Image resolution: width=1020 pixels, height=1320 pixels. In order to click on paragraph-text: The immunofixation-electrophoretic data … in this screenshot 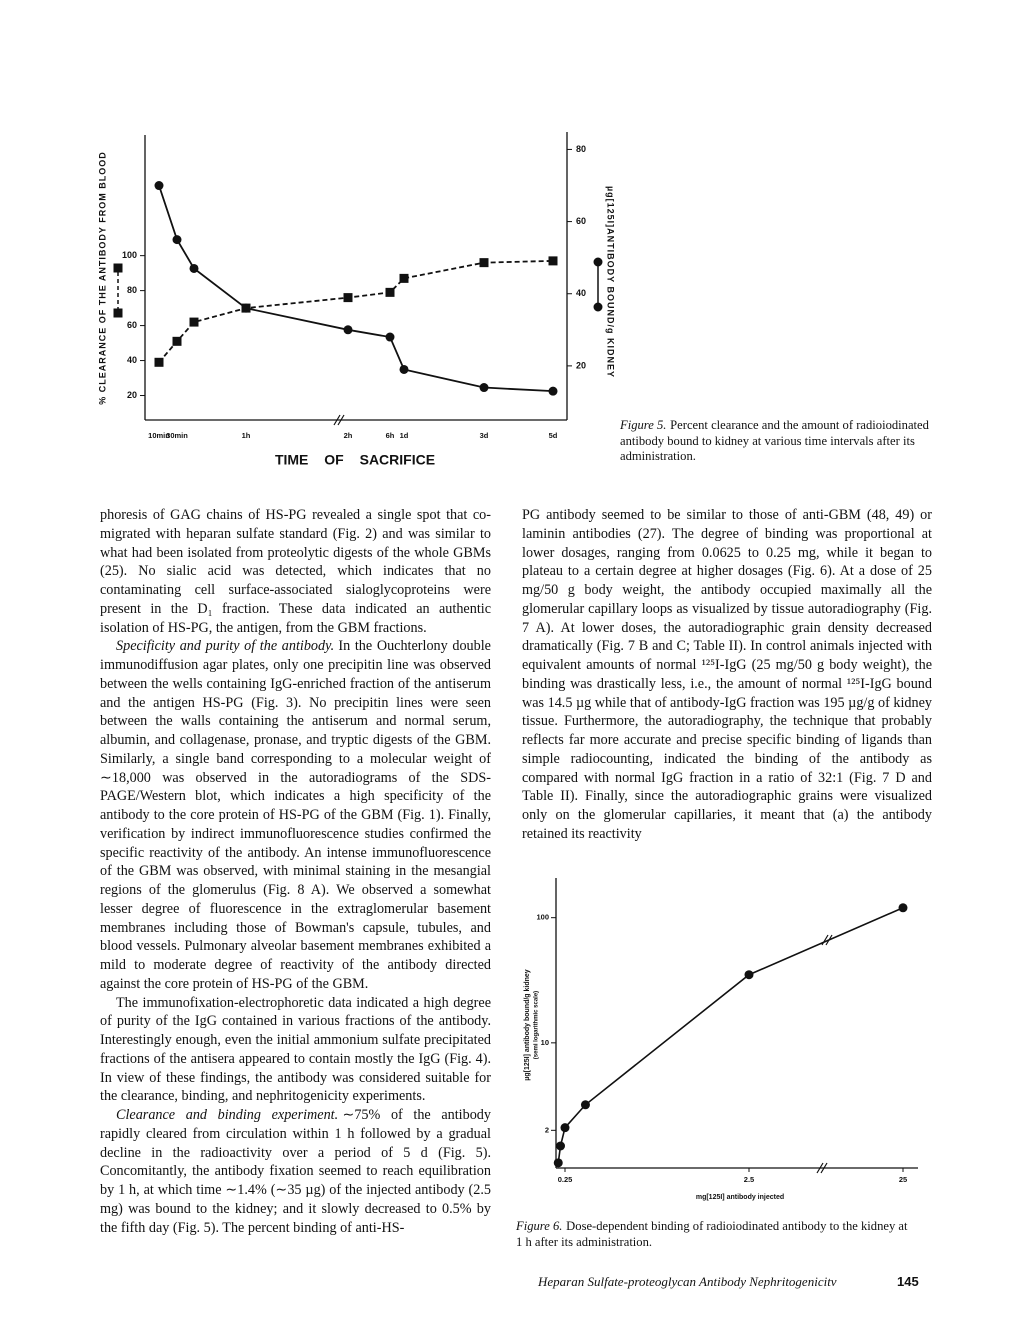, I will do `click(295, 1049)`.